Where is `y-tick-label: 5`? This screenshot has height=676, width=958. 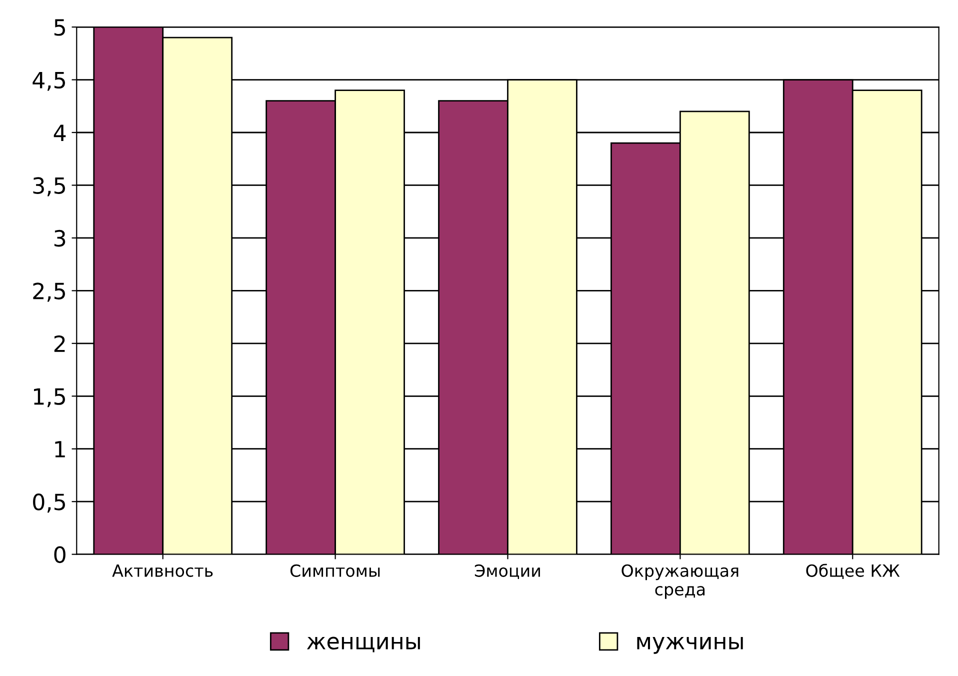
y-tick-label: 5 is located at coordinates (59, 27).